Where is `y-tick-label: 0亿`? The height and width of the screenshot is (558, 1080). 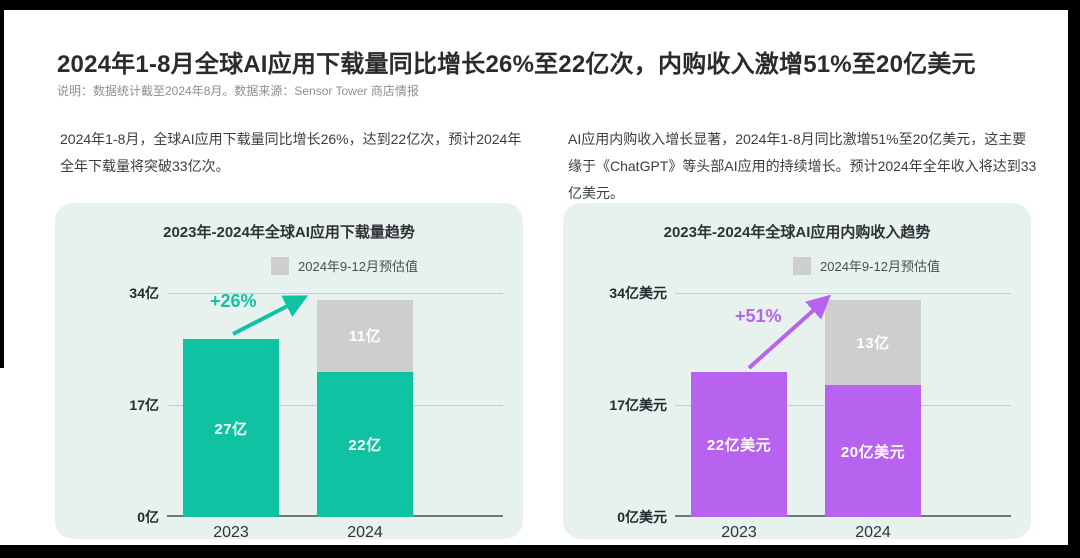
y-tick-label: 0亿 is located at coordinates (148, 517).